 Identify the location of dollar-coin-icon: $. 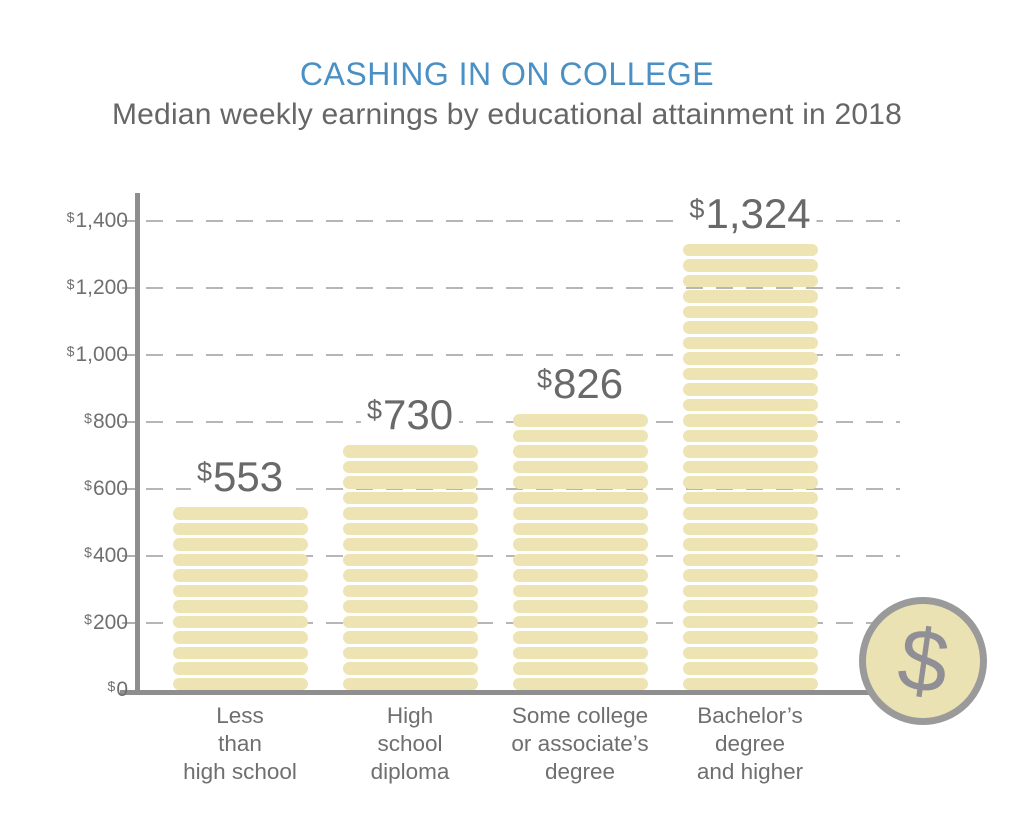
(923, 661).